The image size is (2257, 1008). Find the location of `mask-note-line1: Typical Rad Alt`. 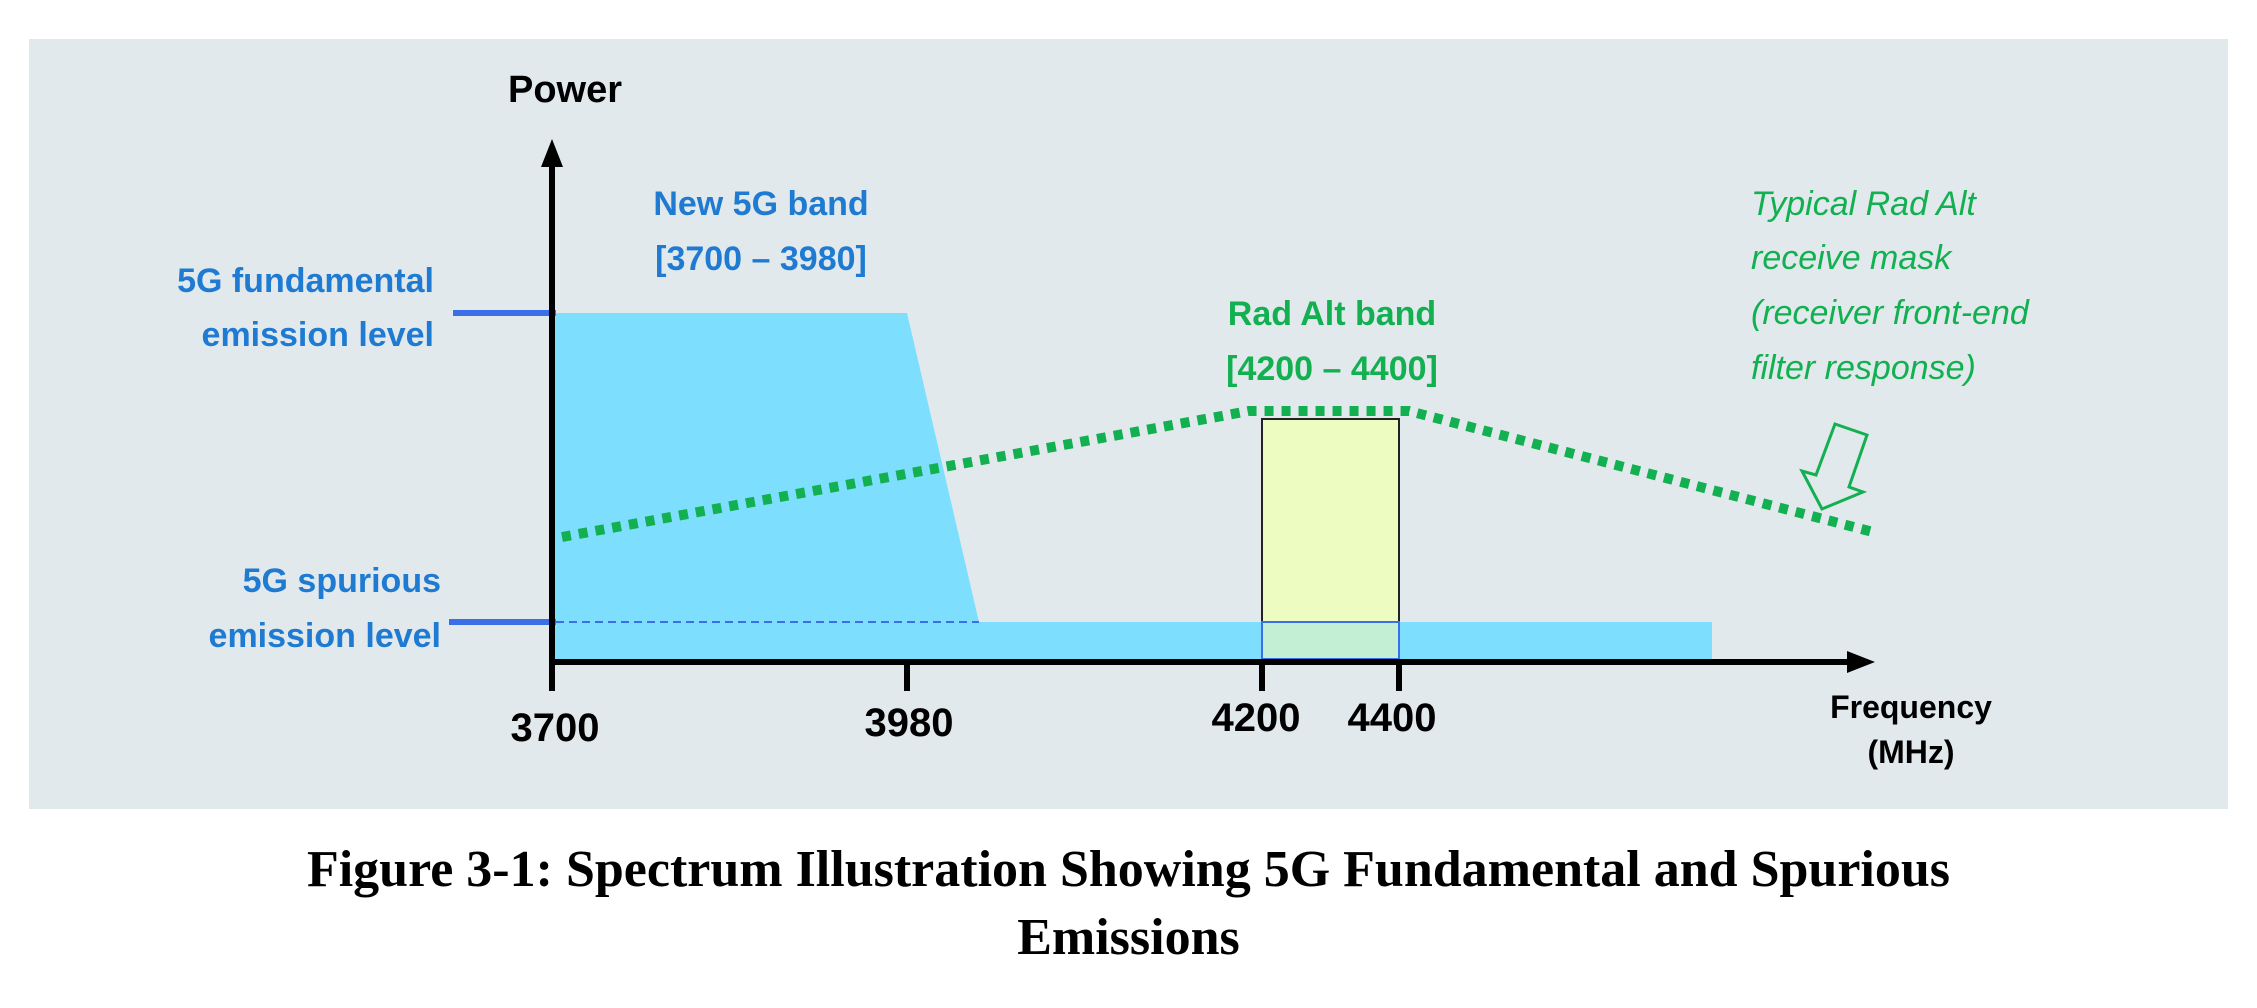

mask-note-line1: Typical Rad Alt is located at coordinates (1864, 204).